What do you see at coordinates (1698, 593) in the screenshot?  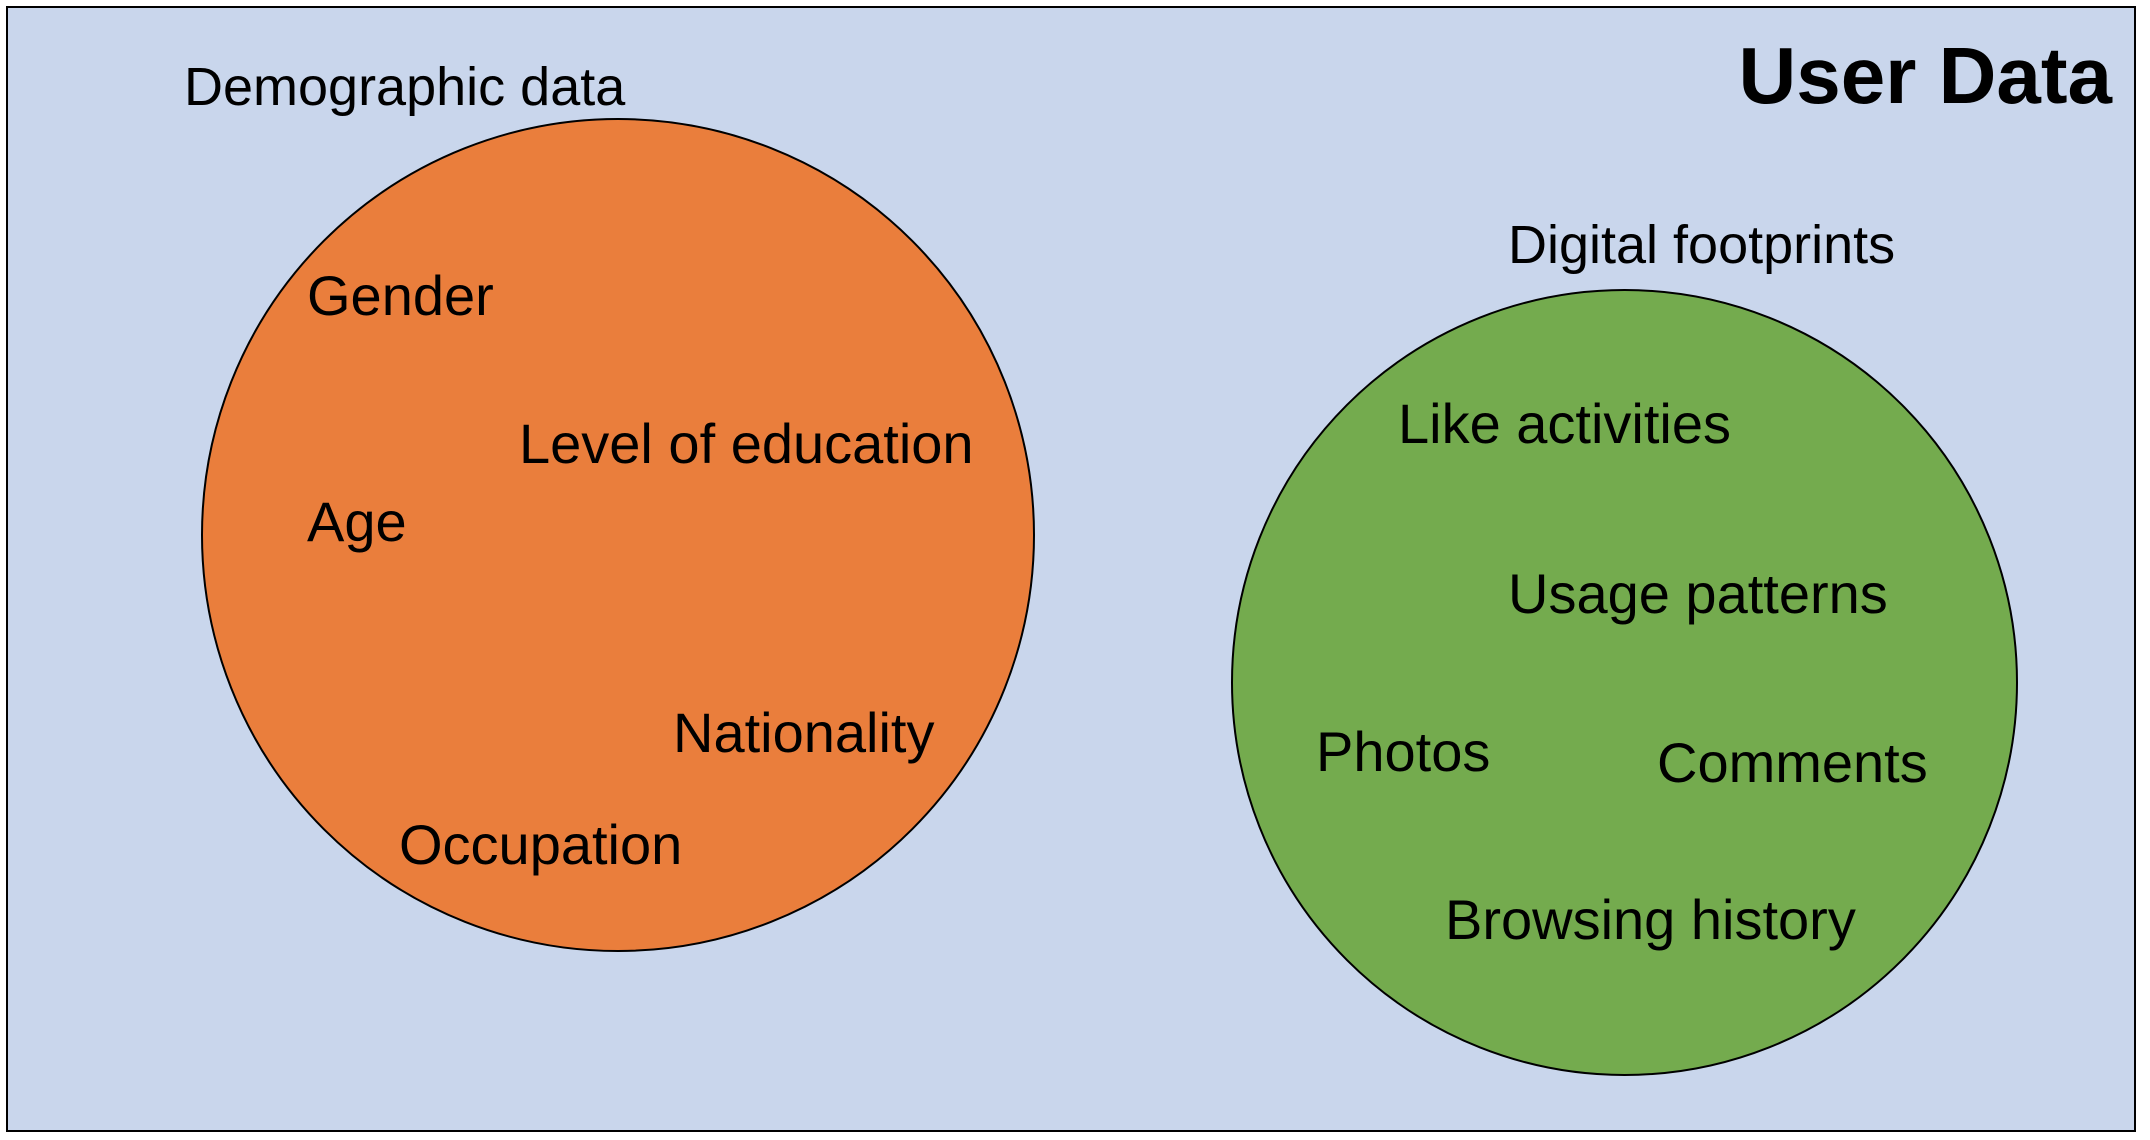 I see `digital-item: Usage patterns` at bounding box center [1698, 593].